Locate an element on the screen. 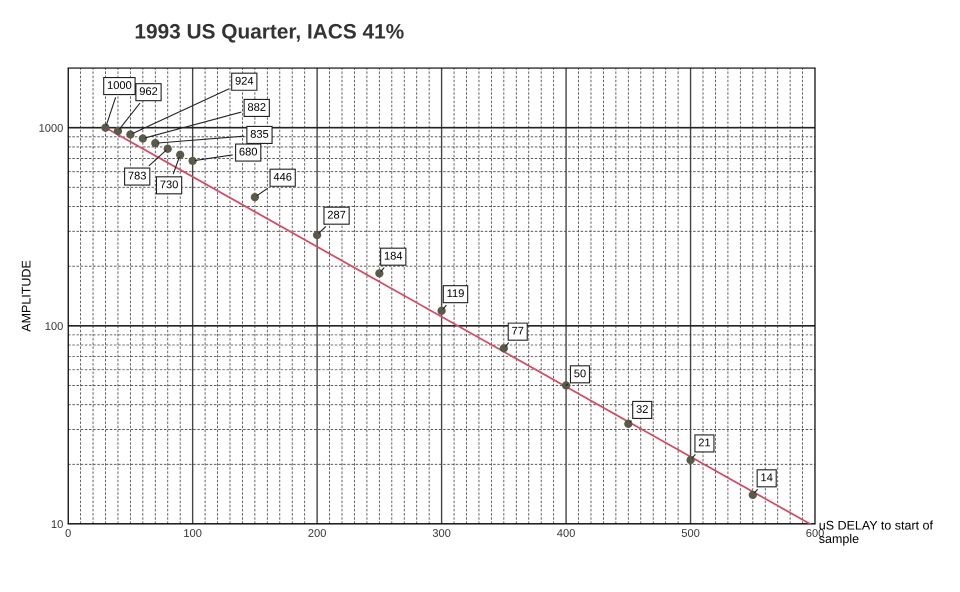 The image size is (960, 592). data-label: 680 is located at coordinates (248, 152).